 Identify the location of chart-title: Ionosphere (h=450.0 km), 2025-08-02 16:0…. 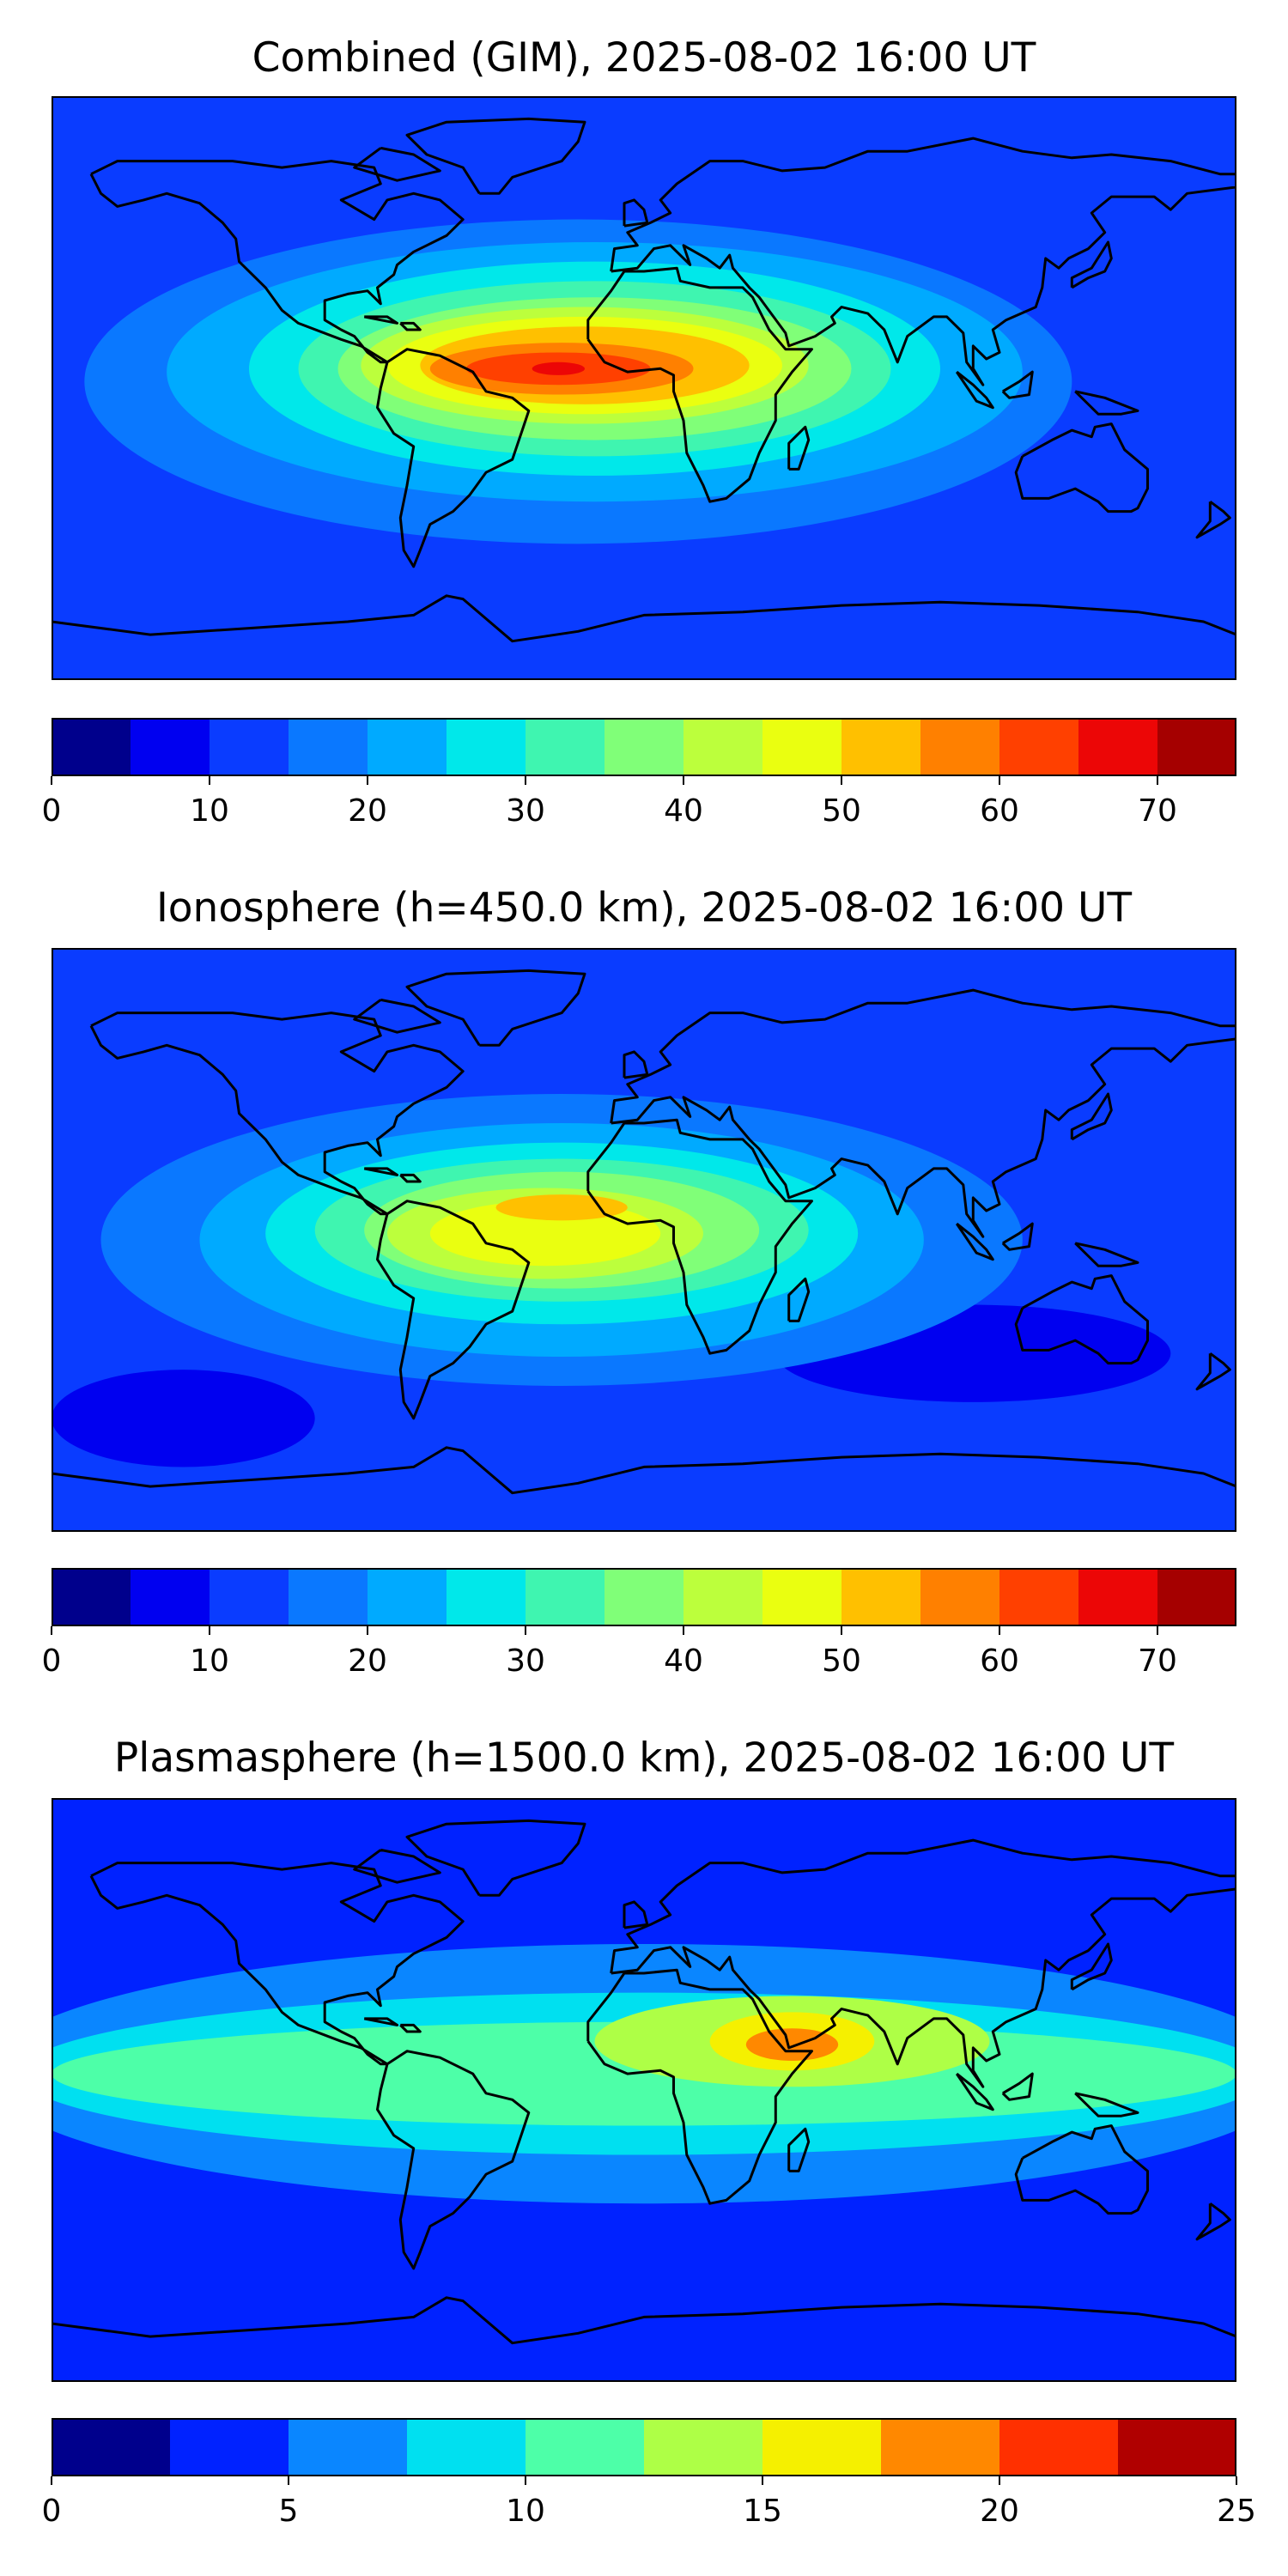
(644, 908).